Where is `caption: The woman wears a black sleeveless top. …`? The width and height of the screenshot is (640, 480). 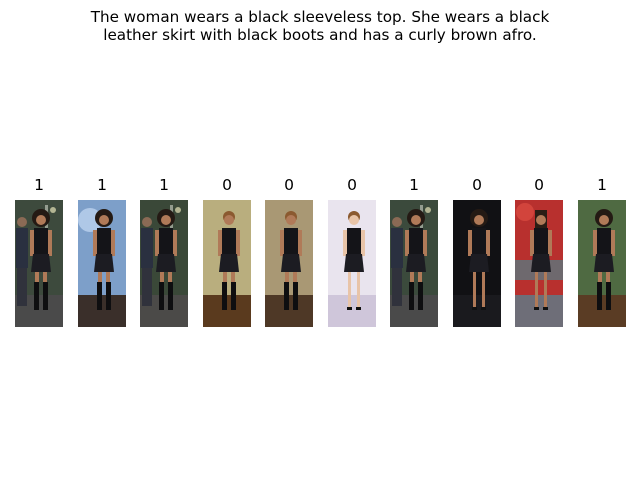 caption: The woman wears a black sleeveless top. … is located at coordinates (320, 26).